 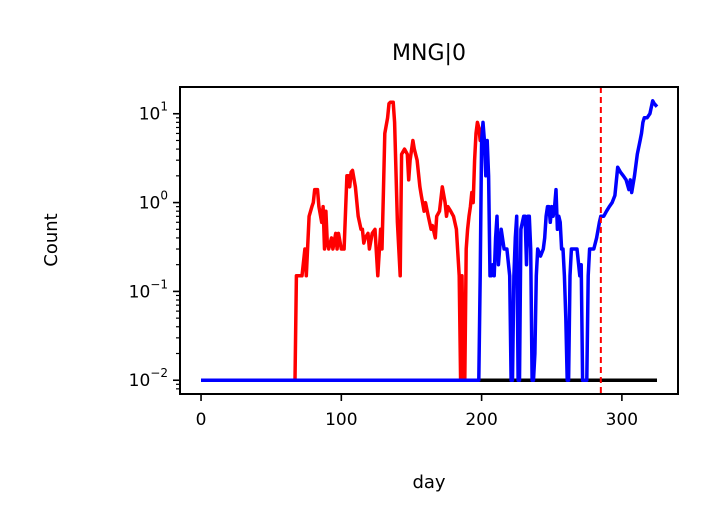 What do you see at coordinates (417, 412) in the screenshot?
I see `x-axis: 0 100 200 300` at bounding box center [417, 412].